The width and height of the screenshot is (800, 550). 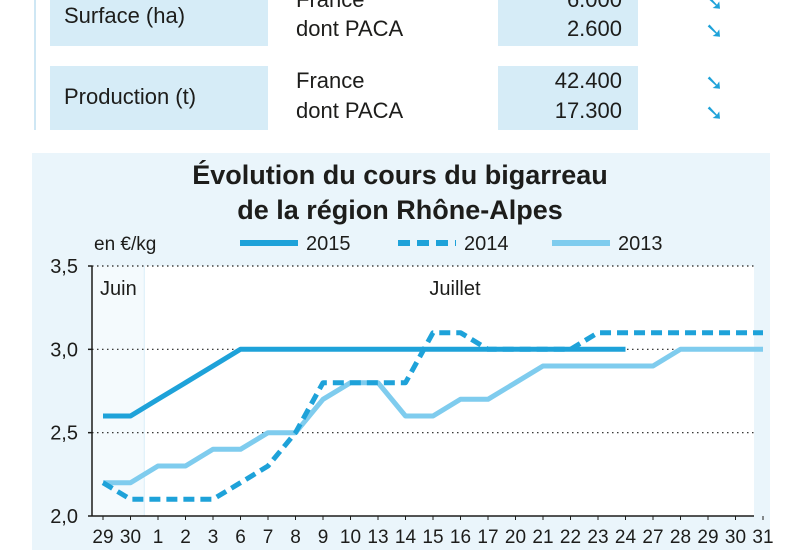 What do you see at coordinates (323, 537) in the screenshot?
I see `x-tick-label: 9` at bounding box center [323, 537].